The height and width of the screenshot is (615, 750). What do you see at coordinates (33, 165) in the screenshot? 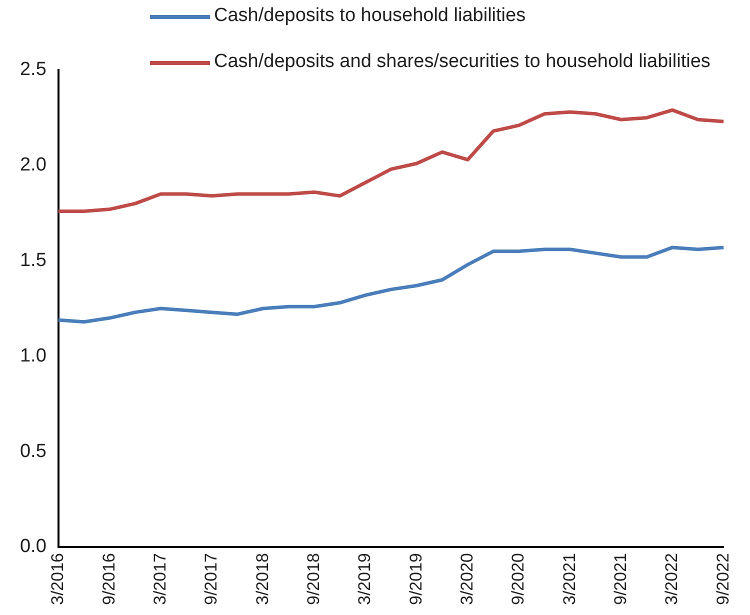
I see `y-tick-label: 2.0` at bounding box center [33, 165].